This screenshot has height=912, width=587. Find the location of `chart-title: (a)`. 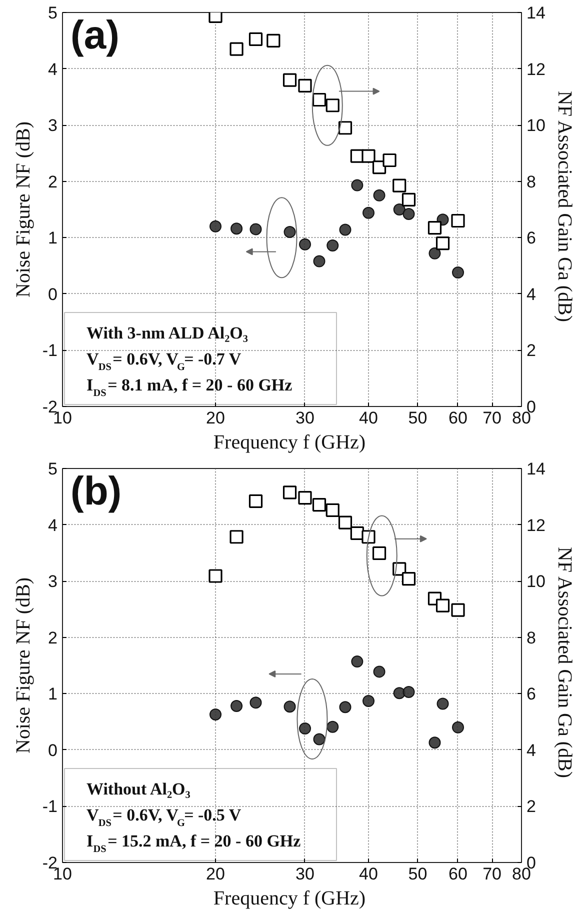

chart-title: (a) is located at coordinates (95, 36).